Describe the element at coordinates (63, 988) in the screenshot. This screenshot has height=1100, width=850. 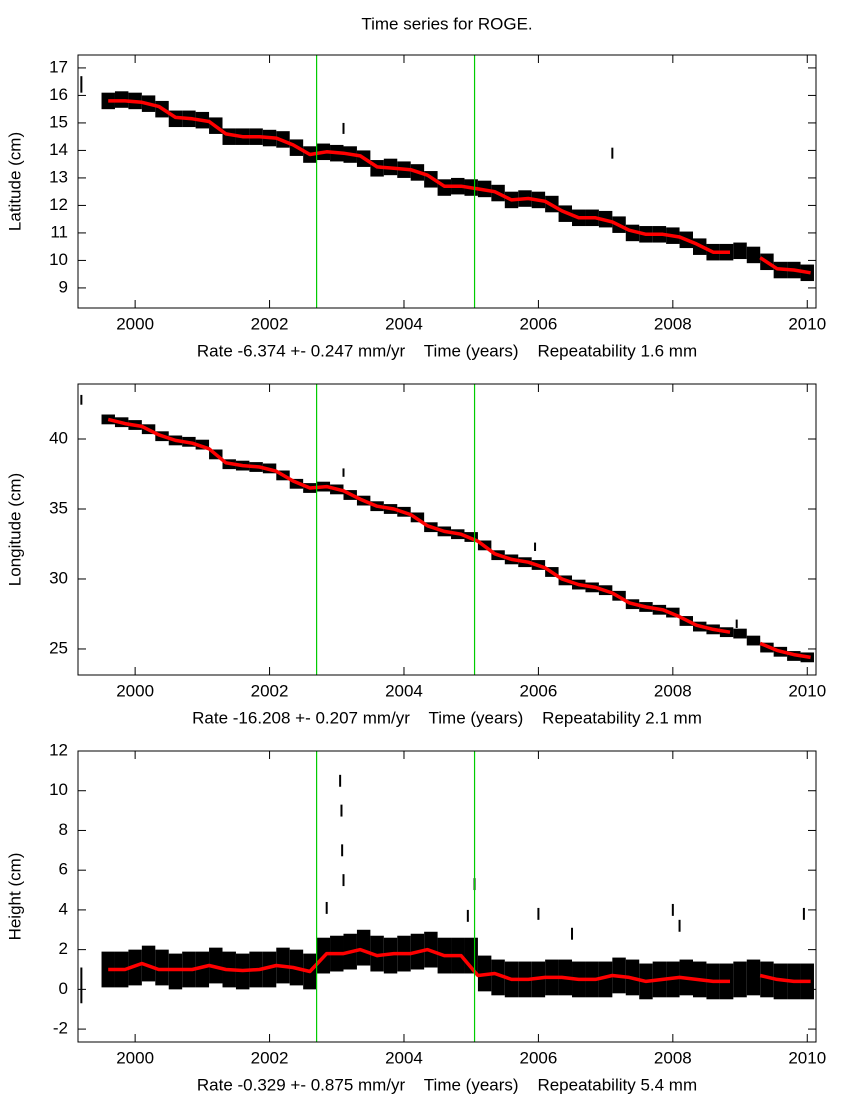
I see `y-tick-label: 0` at that location.